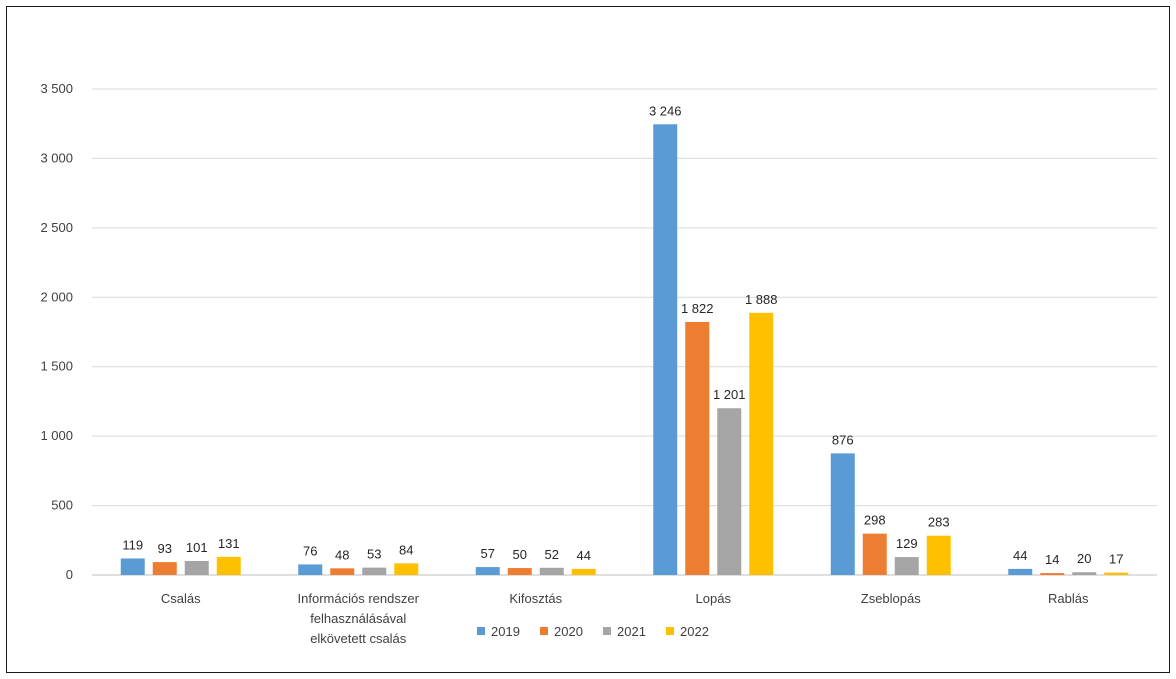  I want to click on data-label: 52, so click(552, 554).